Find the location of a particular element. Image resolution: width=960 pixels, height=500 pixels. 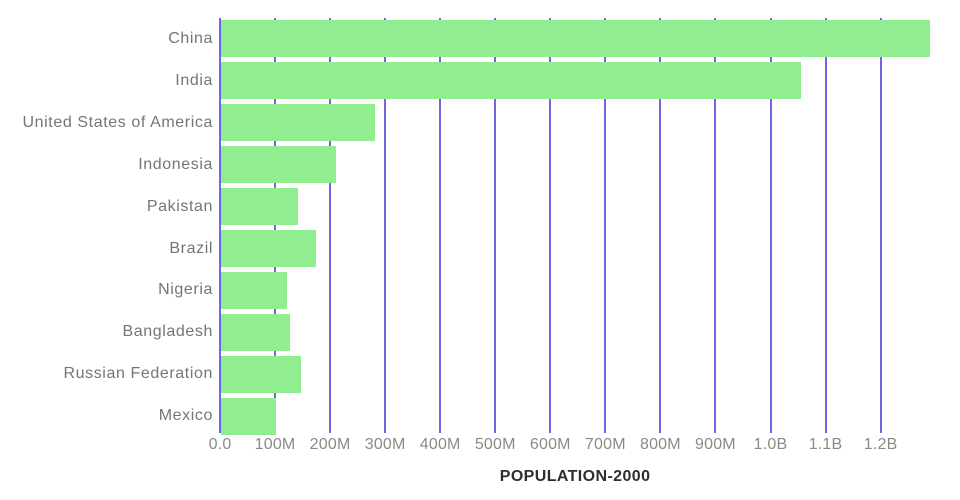

gridline-1-2b is located at coordinates (880, 225).